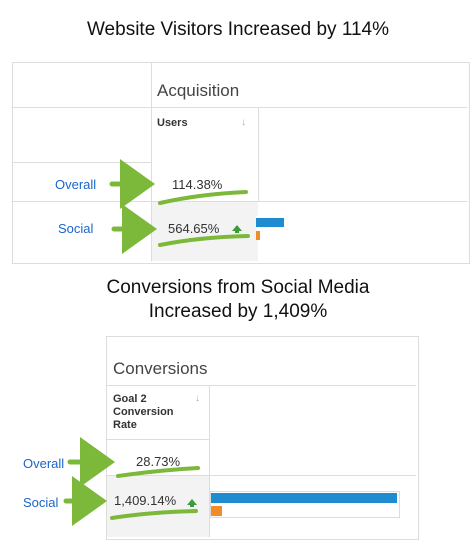  What do you see at coordinates (197, 184) in the screenshot?
I see `acquisition-overall-users-value: 114.38%` at bounding box center [197, 184].